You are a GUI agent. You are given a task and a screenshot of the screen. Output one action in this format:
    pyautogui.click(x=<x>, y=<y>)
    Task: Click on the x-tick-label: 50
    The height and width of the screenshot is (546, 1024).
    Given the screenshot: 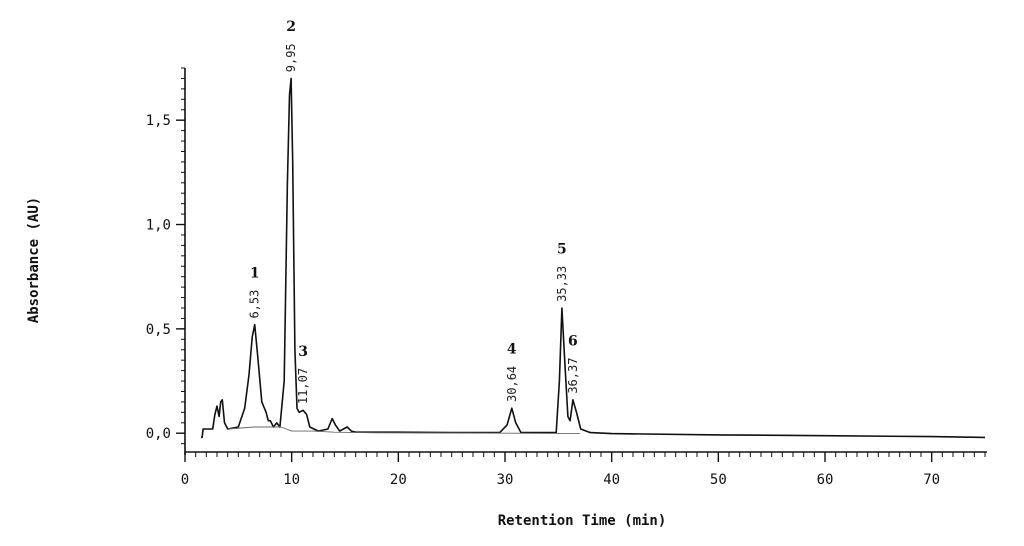 What is the action you would take?
    pyautogui.click(x=718, y=480)
    